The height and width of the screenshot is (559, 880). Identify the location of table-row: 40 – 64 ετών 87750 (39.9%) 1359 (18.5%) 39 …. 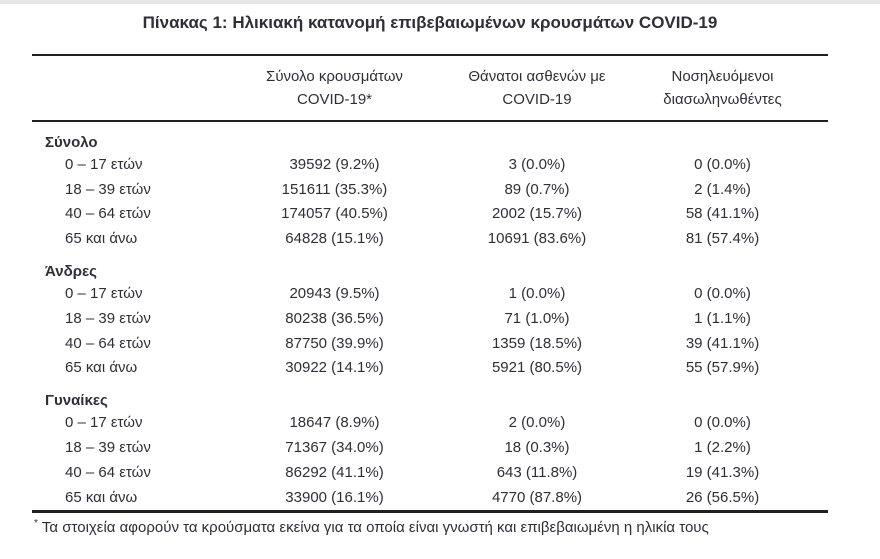
(430, 343).